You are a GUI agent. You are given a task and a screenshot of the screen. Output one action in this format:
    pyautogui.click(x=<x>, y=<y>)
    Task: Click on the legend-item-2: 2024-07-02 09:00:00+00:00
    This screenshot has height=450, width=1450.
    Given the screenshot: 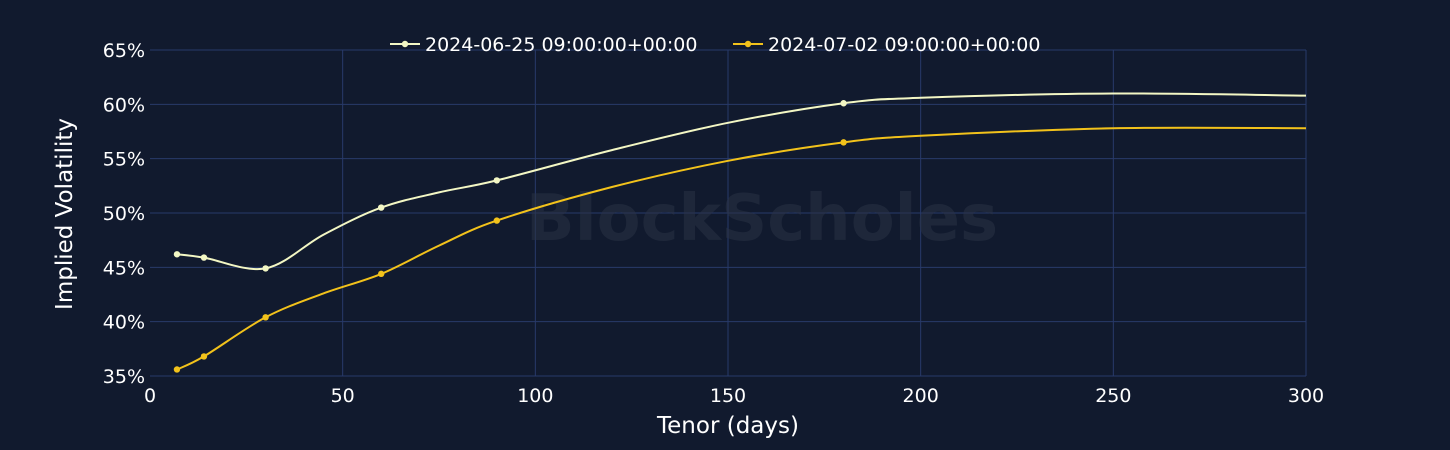 What is the action you would take?
    pyautogui.click(x=886, y=45)
    